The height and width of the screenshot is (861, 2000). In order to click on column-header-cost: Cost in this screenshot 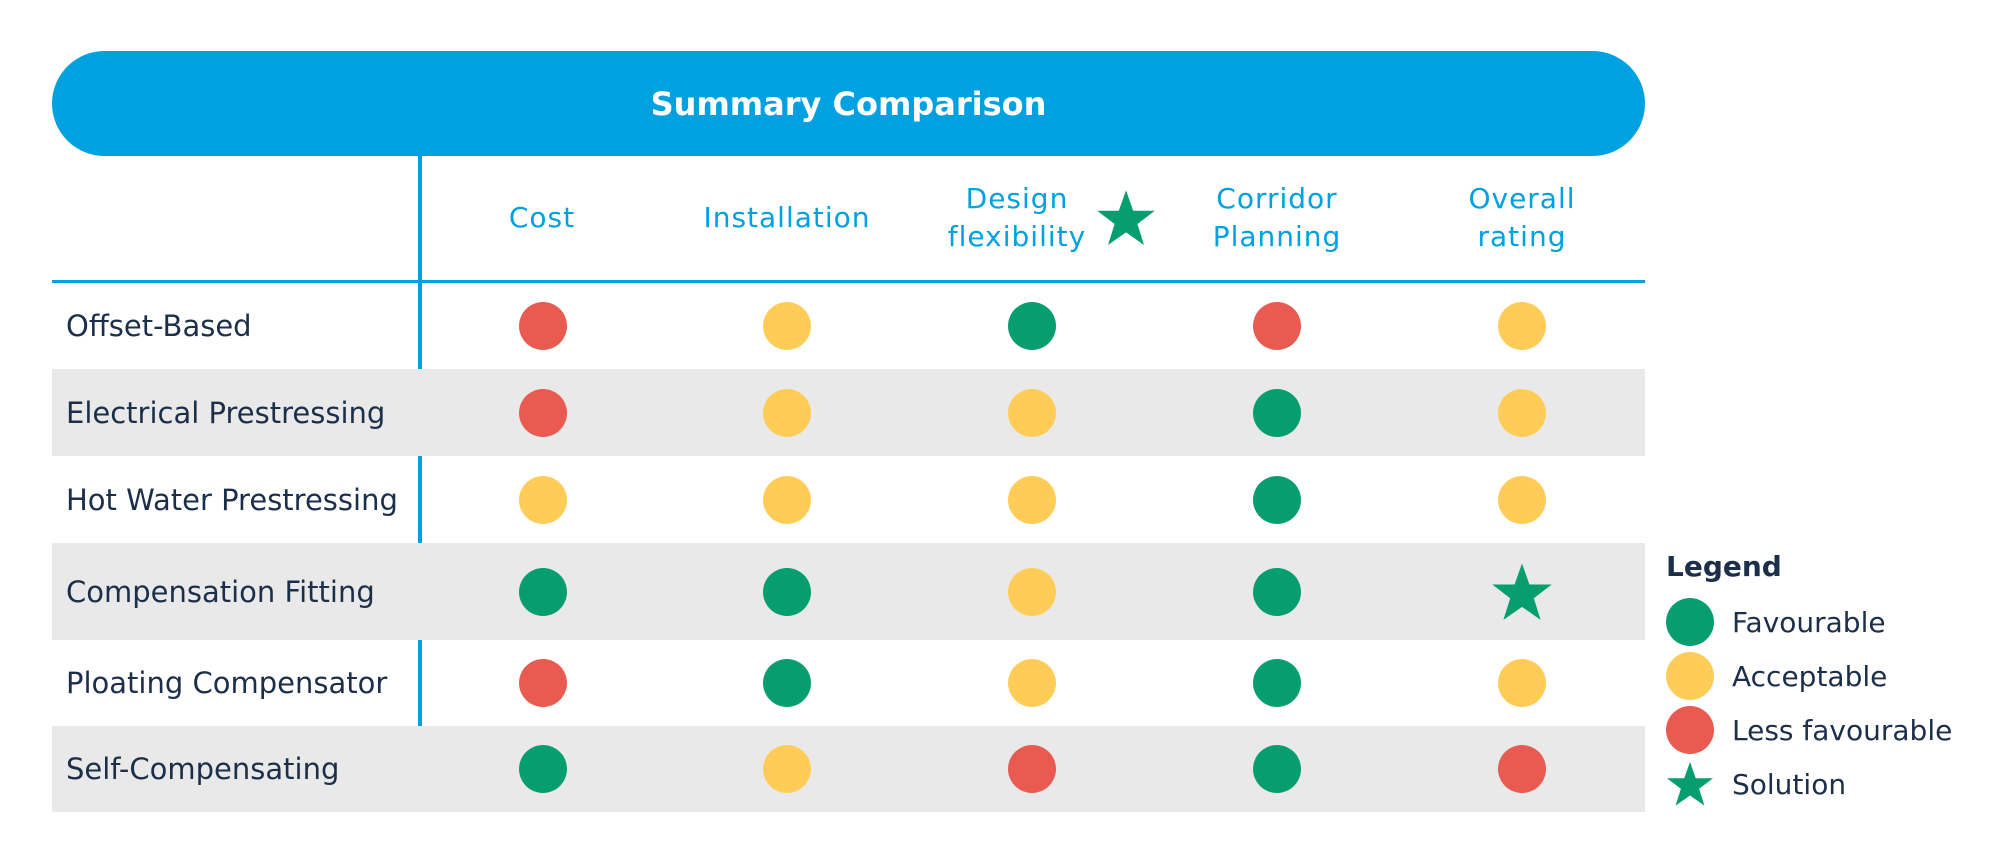, I will do `click(542, 218)`.